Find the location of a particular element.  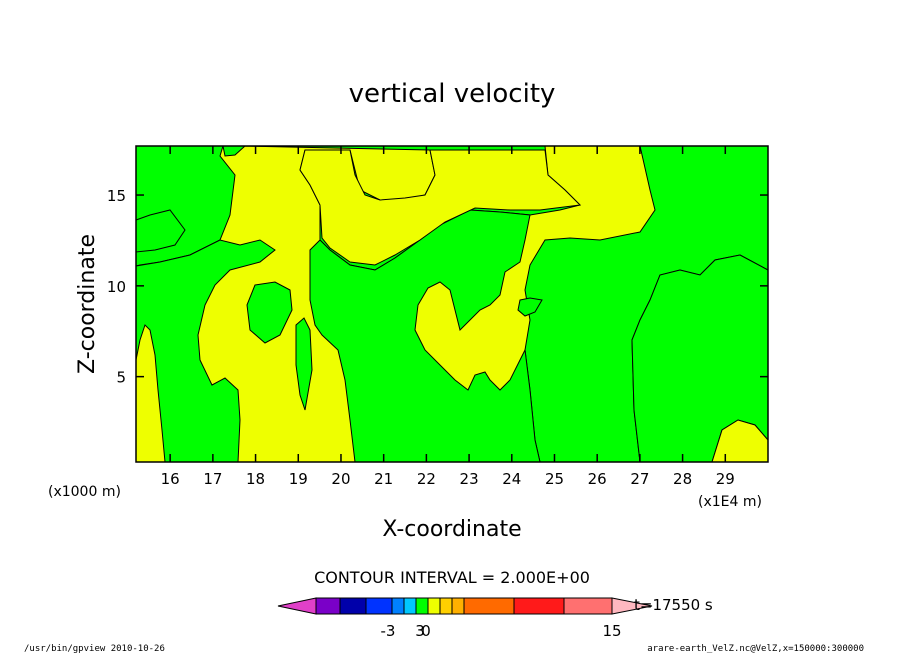

color-bar-label: 0 is located at coordinates (426, 631).